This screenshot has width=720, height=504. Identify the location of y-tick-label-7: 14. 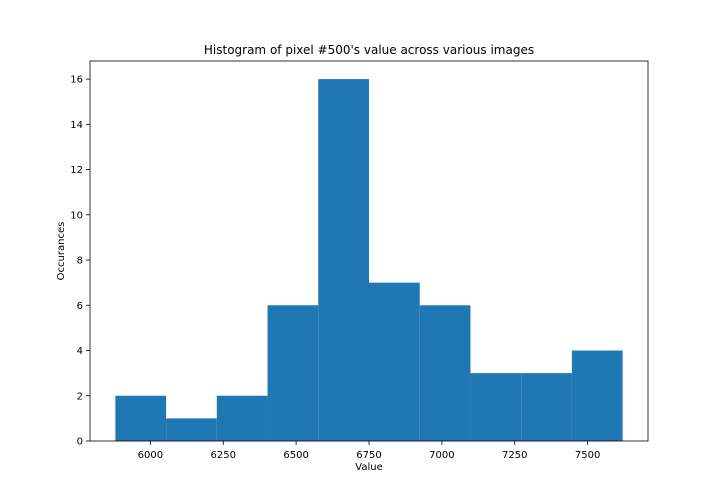
(76, 125).